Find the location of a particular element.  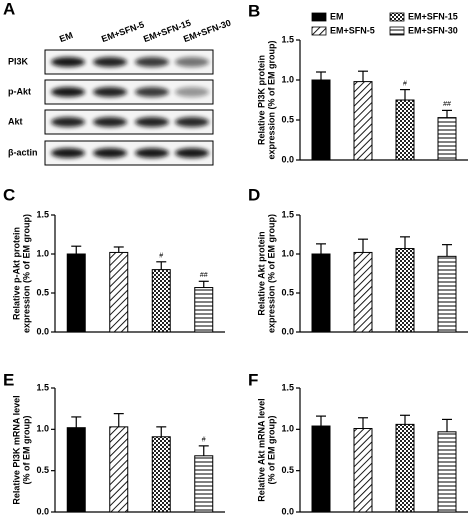

lane-label: EM+SFN-5 is located at coordinates (122, 31).